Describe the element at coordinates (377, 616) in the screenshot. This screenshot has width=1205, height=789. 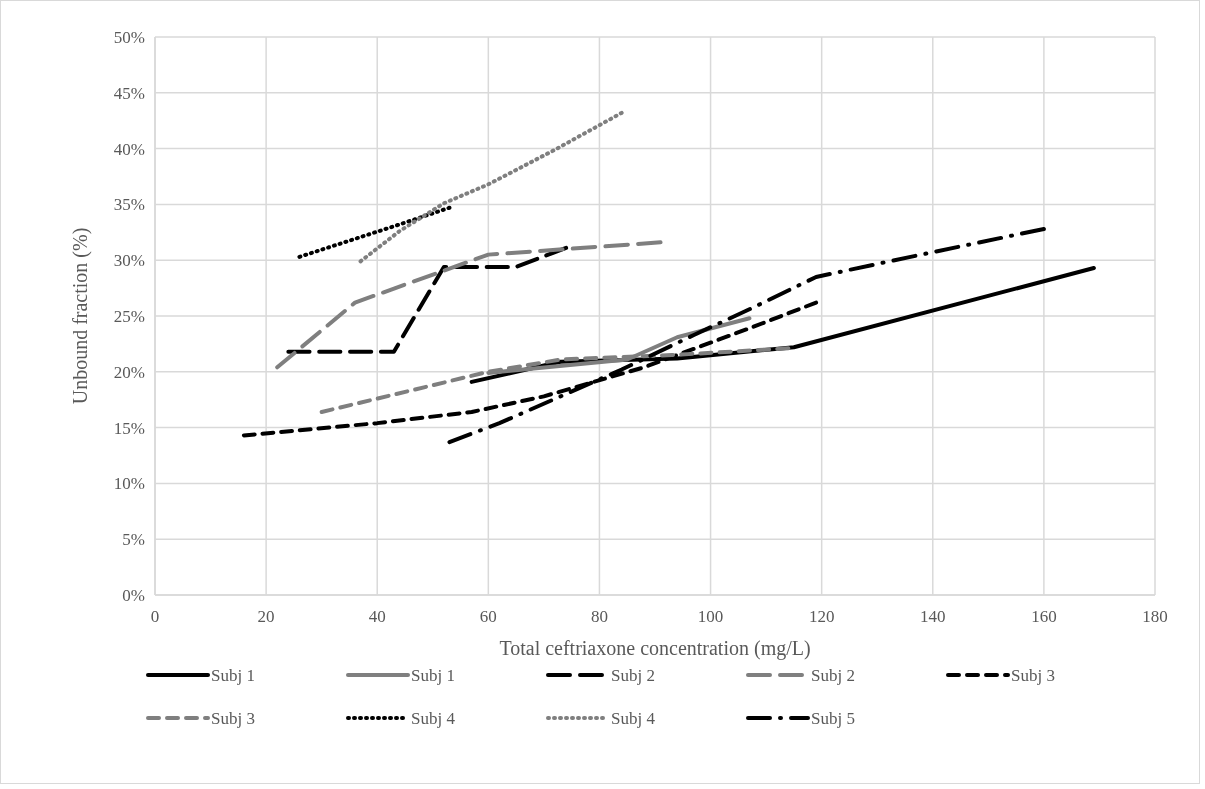
I see `x-tick-label: 40` at that location.